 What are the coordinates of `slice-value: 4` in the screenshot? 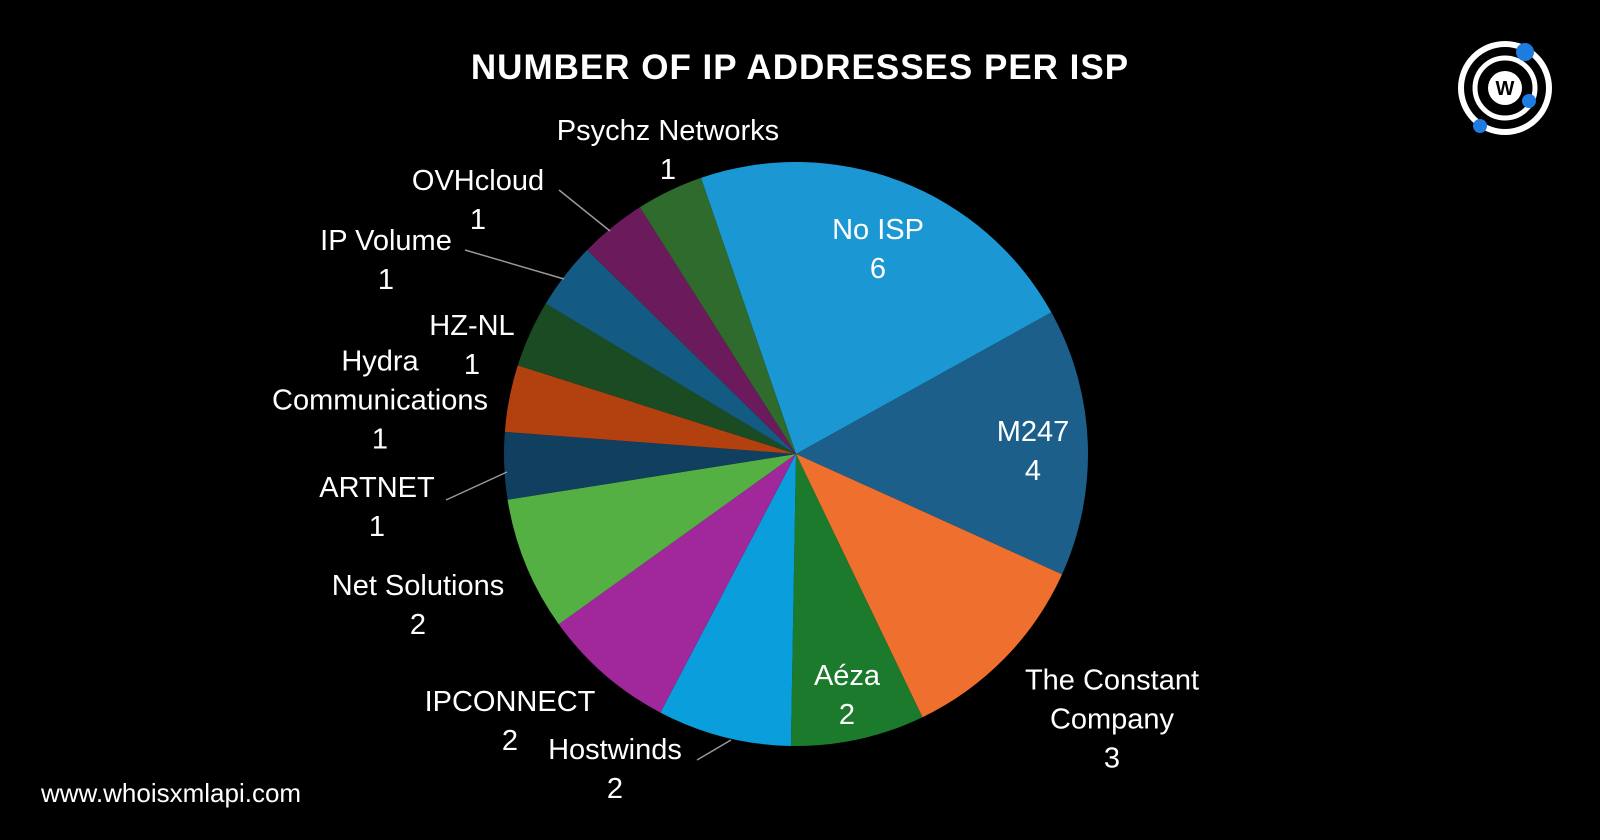 It's located at (1033, 471).